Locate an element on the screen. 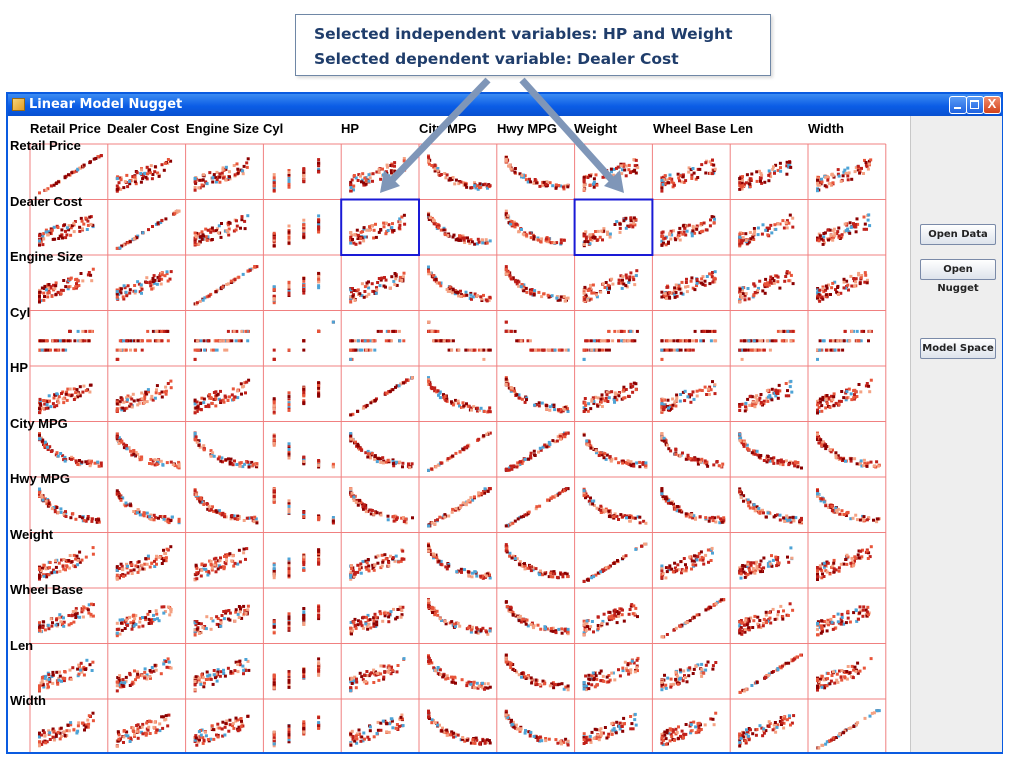  title-bar: Linear Model Nugget X is located at coordinates (504, 105).